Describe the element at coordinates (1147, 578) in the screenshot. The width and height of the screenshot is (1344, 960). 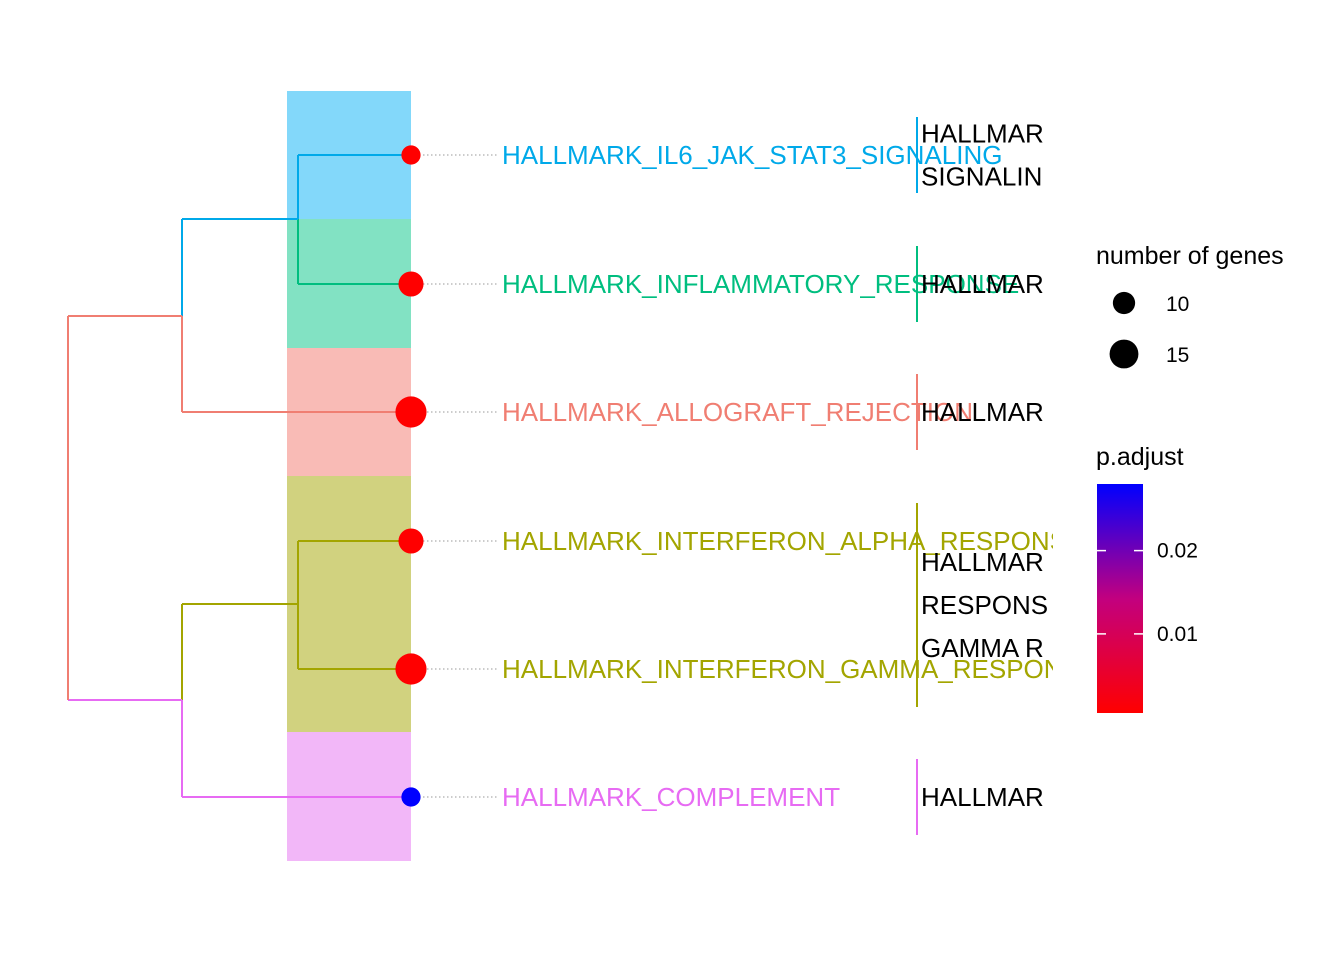
I see `color-legend: p.adjust 0.02 0.01` at that location.